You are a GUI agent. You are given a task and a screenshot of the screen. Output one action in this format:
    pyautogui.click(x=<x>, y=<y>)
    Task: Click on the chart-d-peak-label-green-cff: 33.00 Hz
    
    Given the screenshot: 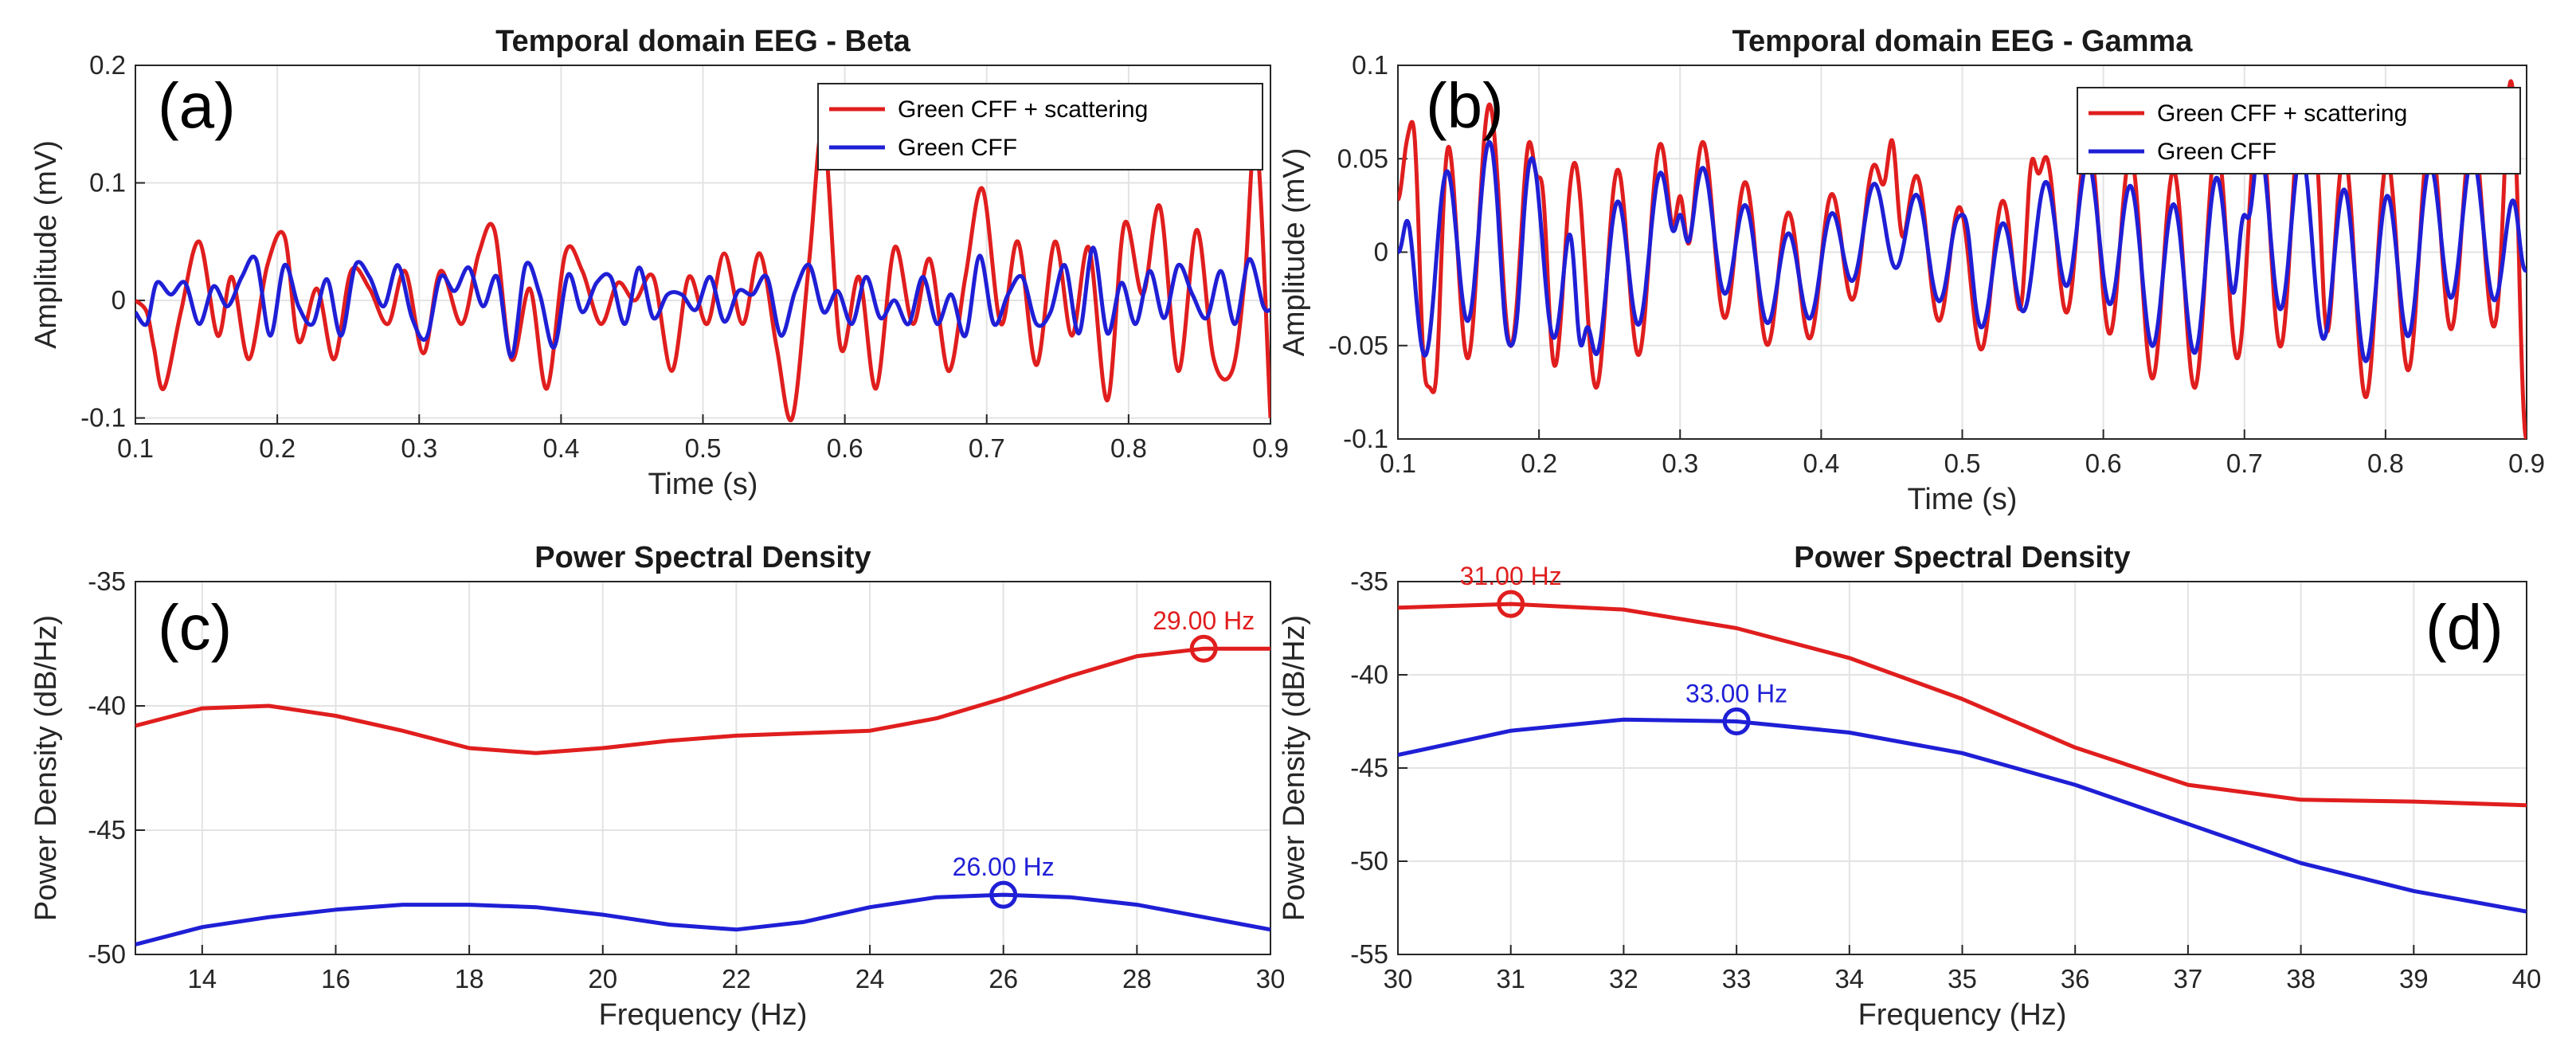 What is the action you would take?
    pyautogui.click(x=1736, y=694)
    